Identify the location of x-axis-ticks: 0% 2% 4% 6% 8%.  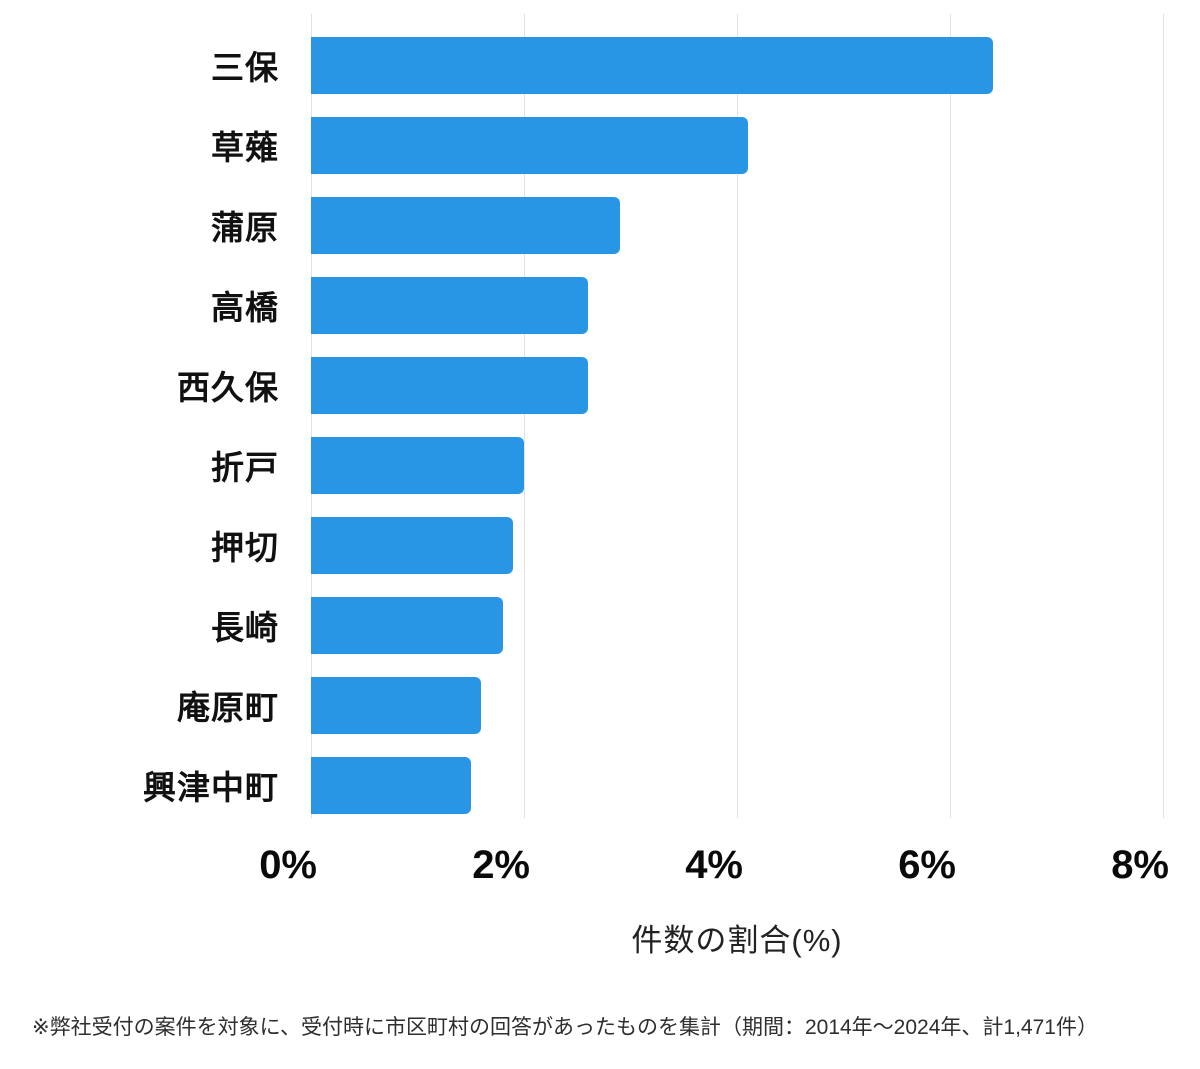
(714, 866).